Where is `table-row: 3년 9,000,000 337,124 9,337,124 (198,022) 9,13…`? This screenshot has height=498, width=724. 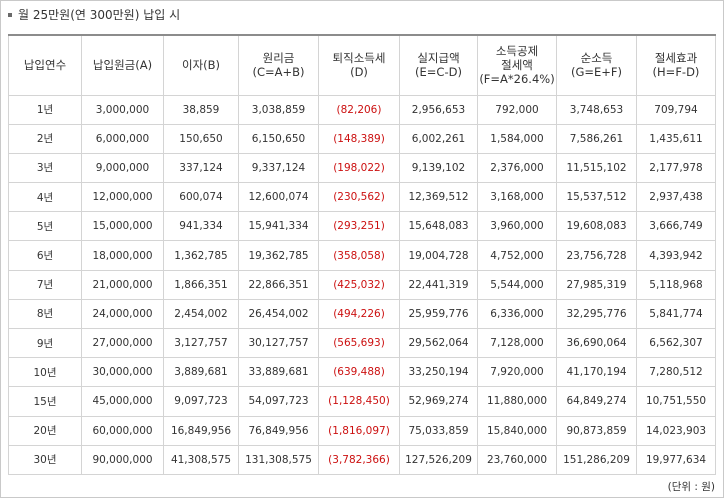 table-row: 3년 9,000,000 337,124 9,337,124 (198,022) 9,13… is located at coordinates (362, 168).